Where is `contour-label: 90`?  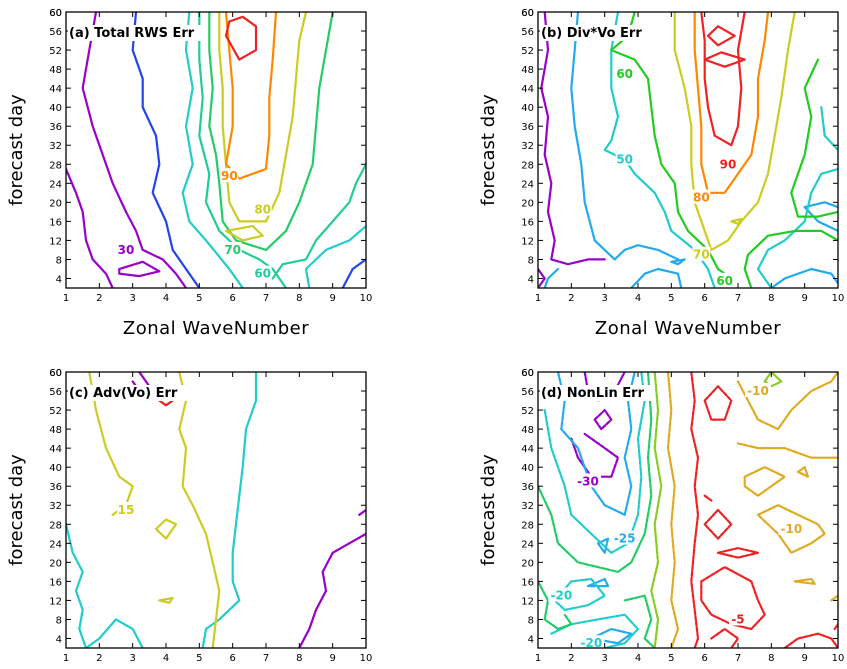 contour-label: 90 is located at coordinates (229, 176).